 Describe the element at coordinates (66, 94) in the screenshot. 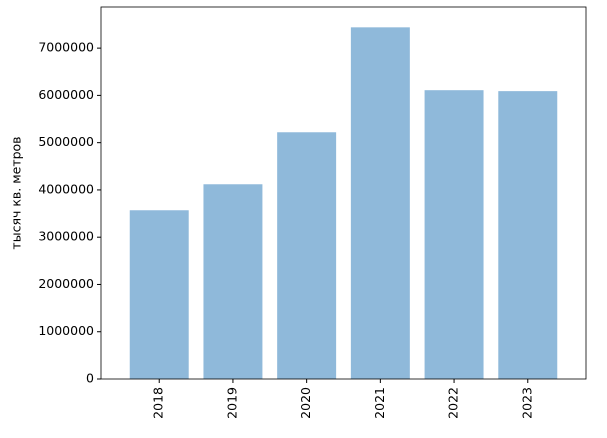

I see `y-tick-label: 6000000` at that location.